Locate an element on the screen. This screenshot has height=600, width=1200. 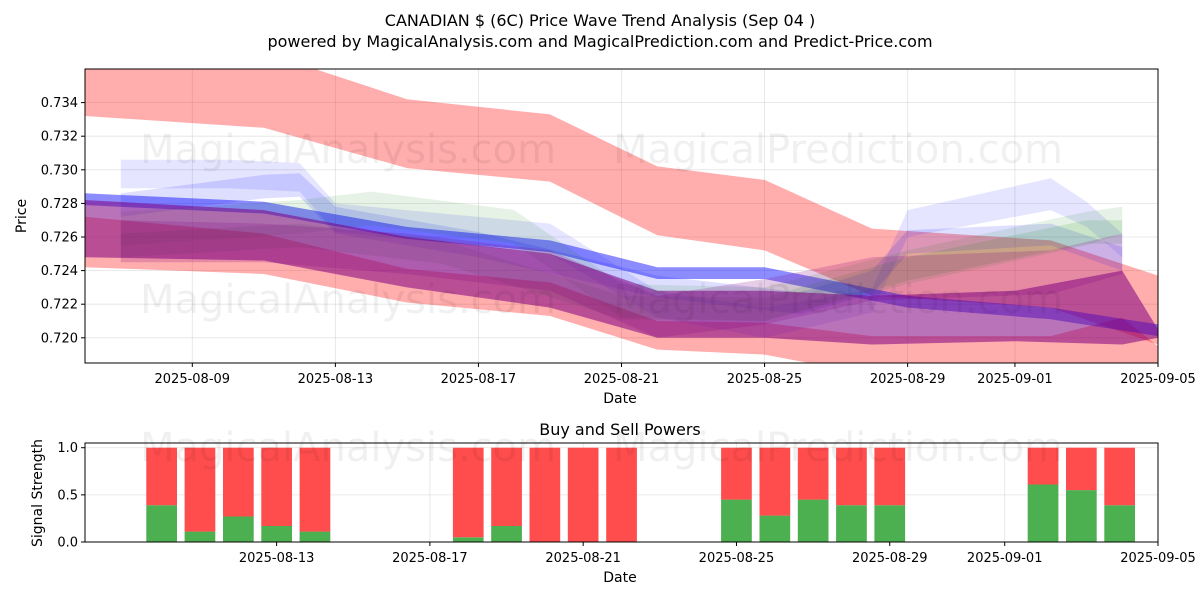
buy-sell-title: Buy and Sell Powers is located at coordinates (620, 429).